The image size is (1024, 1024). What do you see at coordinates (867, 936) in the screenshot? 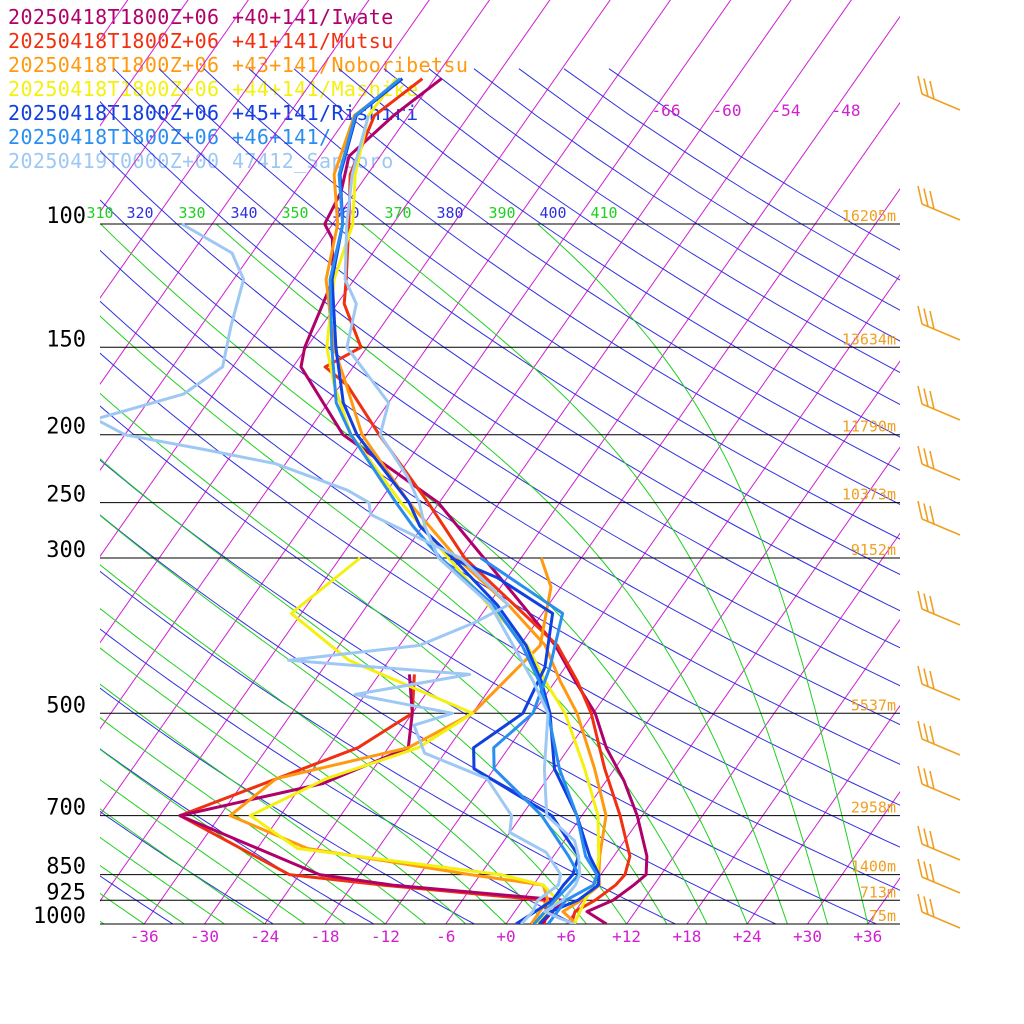
I see `temperature-tick-label: +36` at bounding box center [867, 936].